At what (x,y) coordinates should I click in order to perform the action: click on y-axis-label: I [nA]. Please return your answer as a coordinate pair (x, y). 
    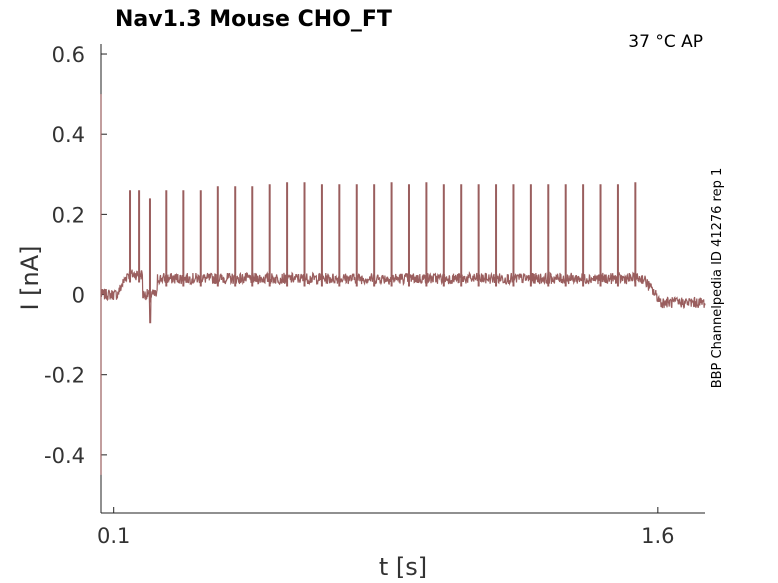
    Looking at the image, I should click on (30, 277).